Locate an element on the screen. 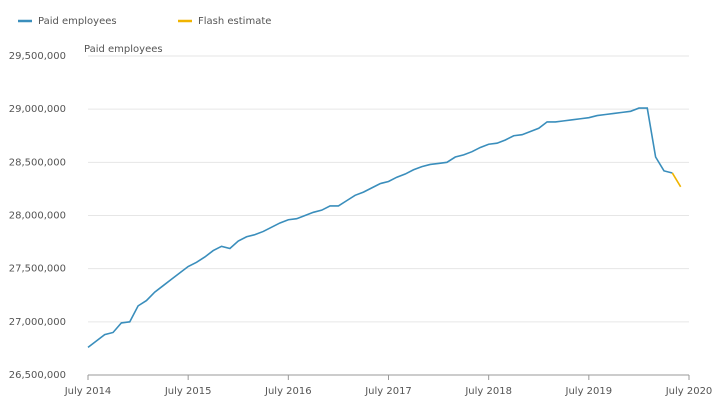 This screenshot has width=720, height=419. x-tick-label: July 2018 is located at coordinates (488, 391).